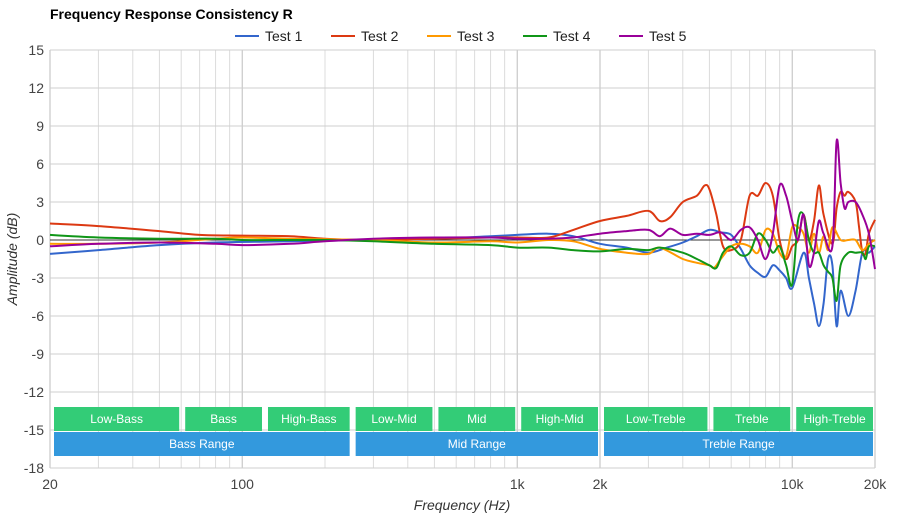 The image size is (900, 520). I want to click on band-label: Treble Range, so click(738, 444).